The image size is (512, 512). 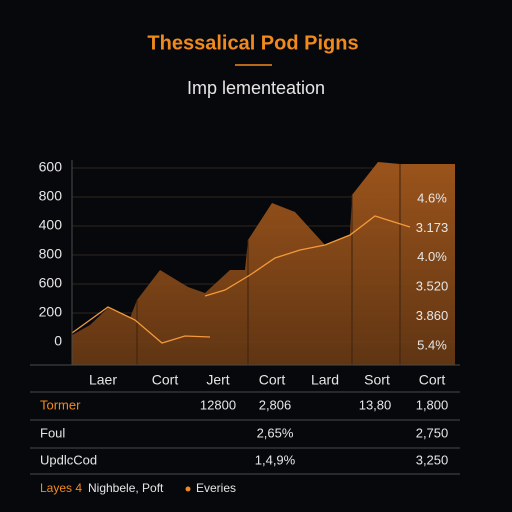 I want to click on table-cell: 2,750, so click(x=432, y=432).